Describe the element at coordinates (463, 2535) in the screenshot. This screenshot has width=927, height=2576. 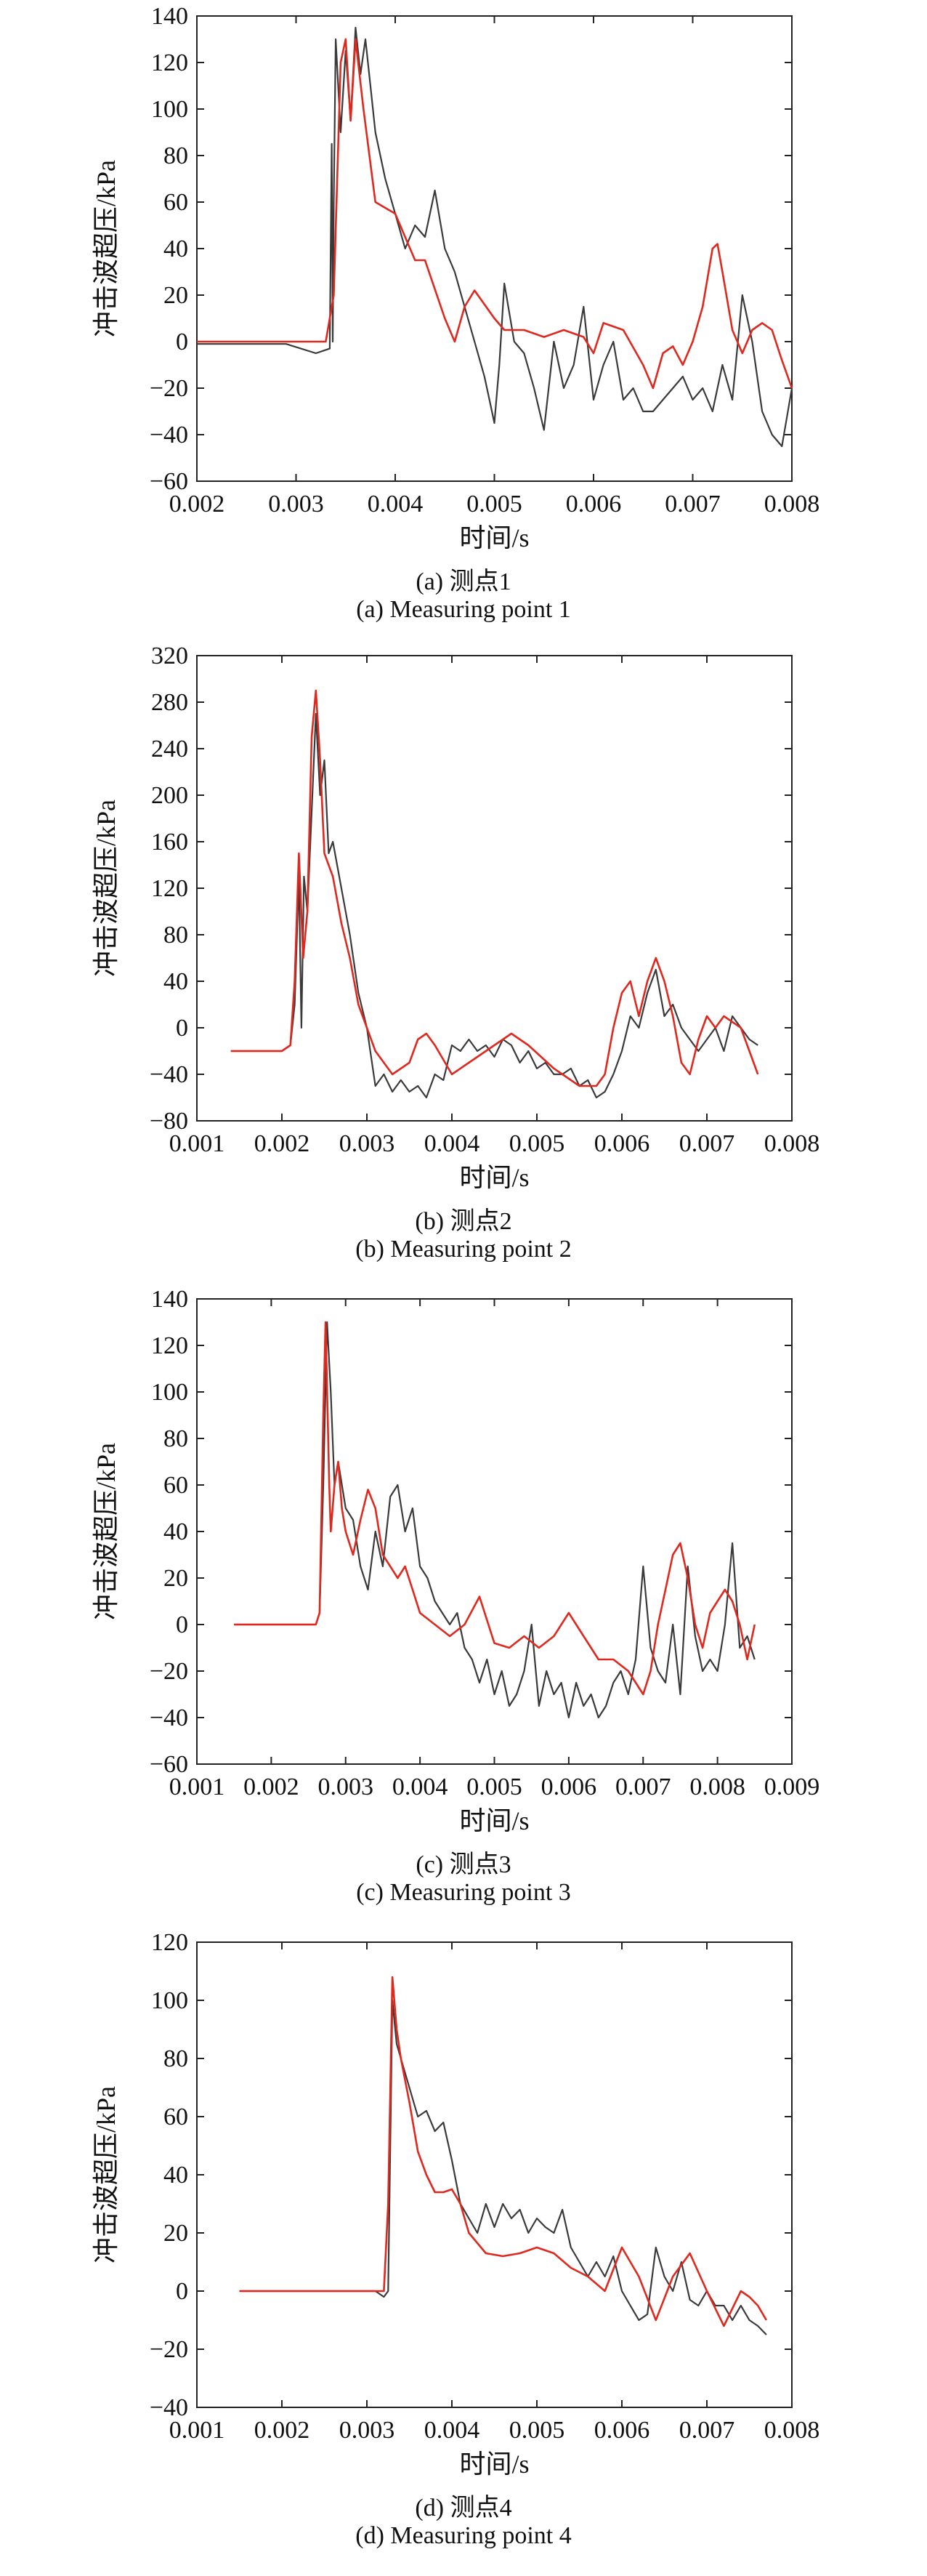
I see `caption-en: (d) Measuring point 4` at that location.